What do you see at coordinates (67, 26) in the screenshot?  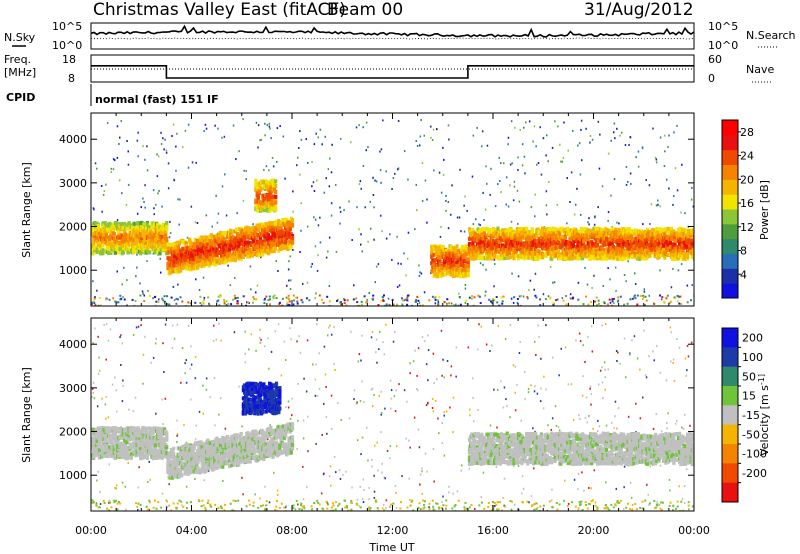 I see `nsky-tick-top: 10^5` at bounding box center [67, 26].